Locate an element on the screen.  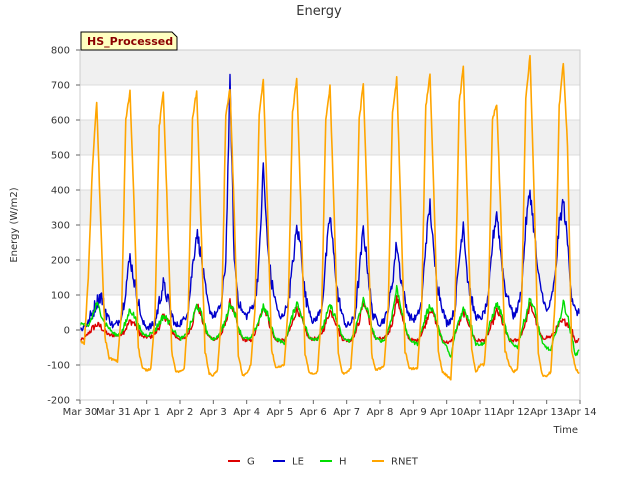
y-tick-label: 600 is located at coordinates (60, 121).